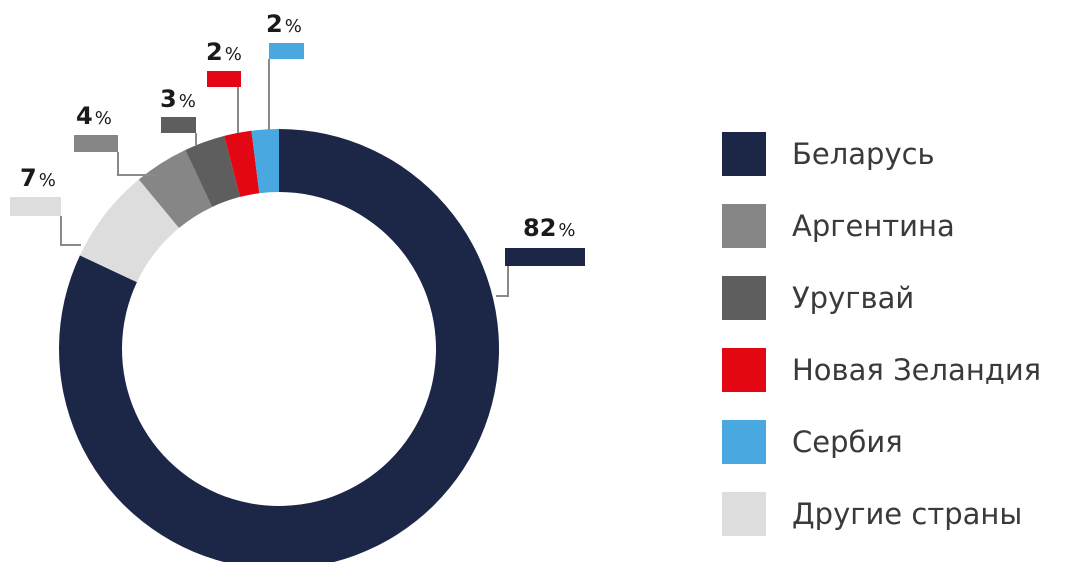  Describe the element at coordinates (187, 101) in the screenshot. I see `value-unit-uruguay: %` at that location.